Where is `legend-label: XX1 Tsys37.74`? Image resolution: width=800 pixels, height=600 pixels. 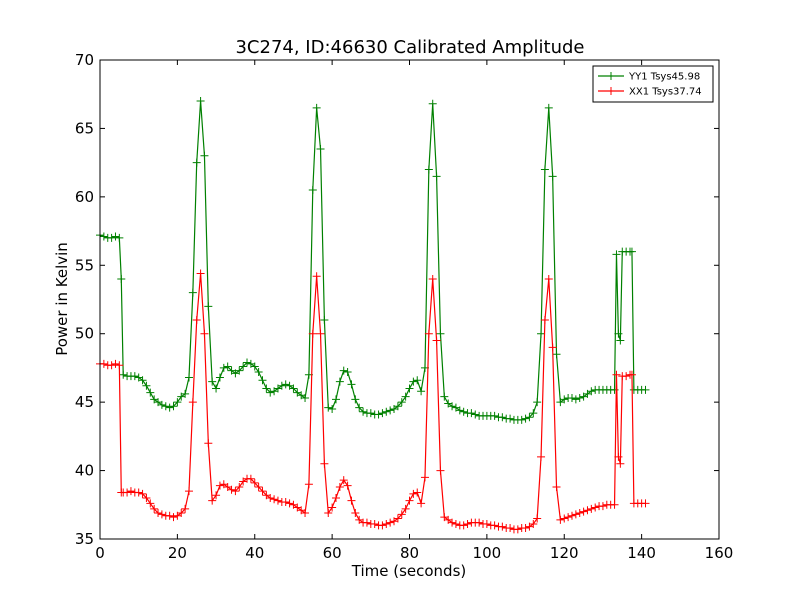 legend-label: XX1 Tsys37.74 is located at coordinates (665, 92).